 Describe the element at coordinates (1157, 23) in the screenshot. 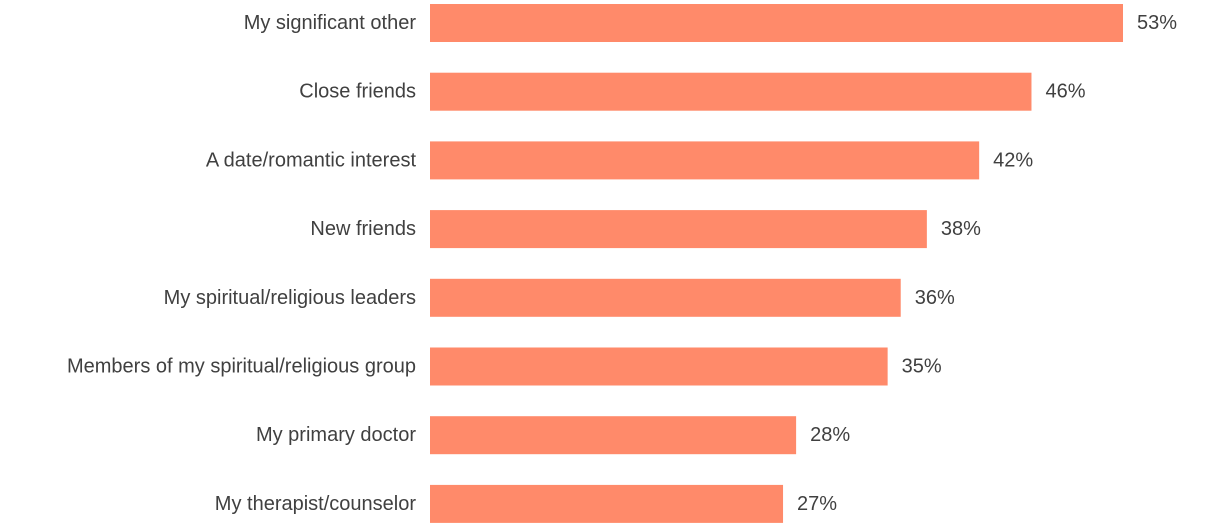

I see `value-label: 53%` at that location.